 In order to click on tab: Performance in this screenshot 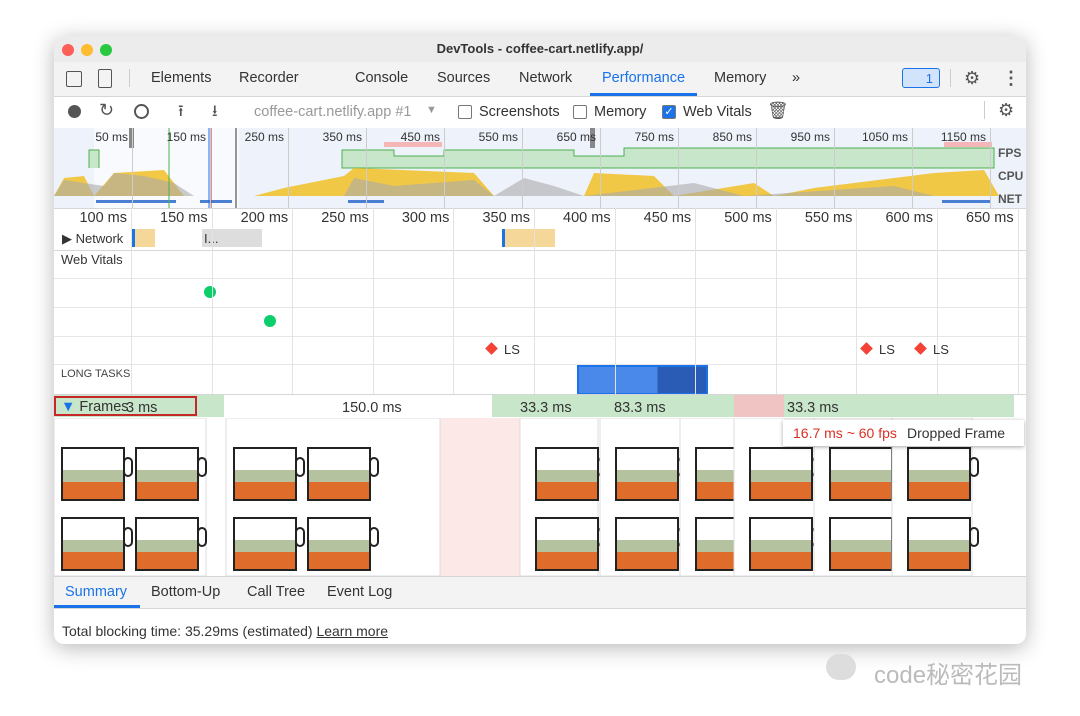, I will do `click(644, 78)`.